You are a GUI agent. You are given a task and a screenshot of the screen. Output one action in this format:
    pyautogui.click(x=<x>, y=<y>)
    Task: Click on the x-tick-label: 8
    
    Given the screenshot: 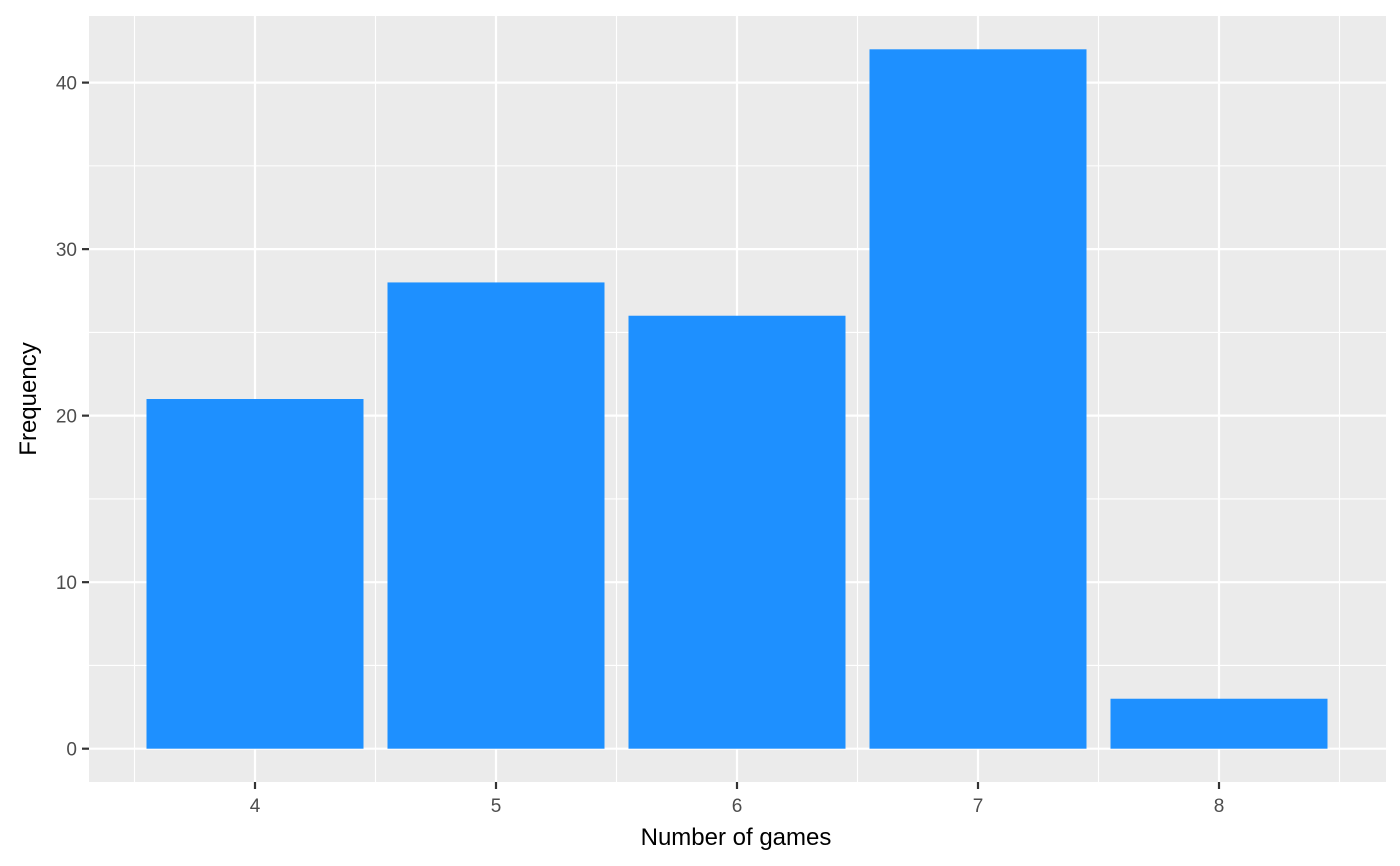 What is the action you would take?
    pyautogui.click(x=1219, y=806)
    